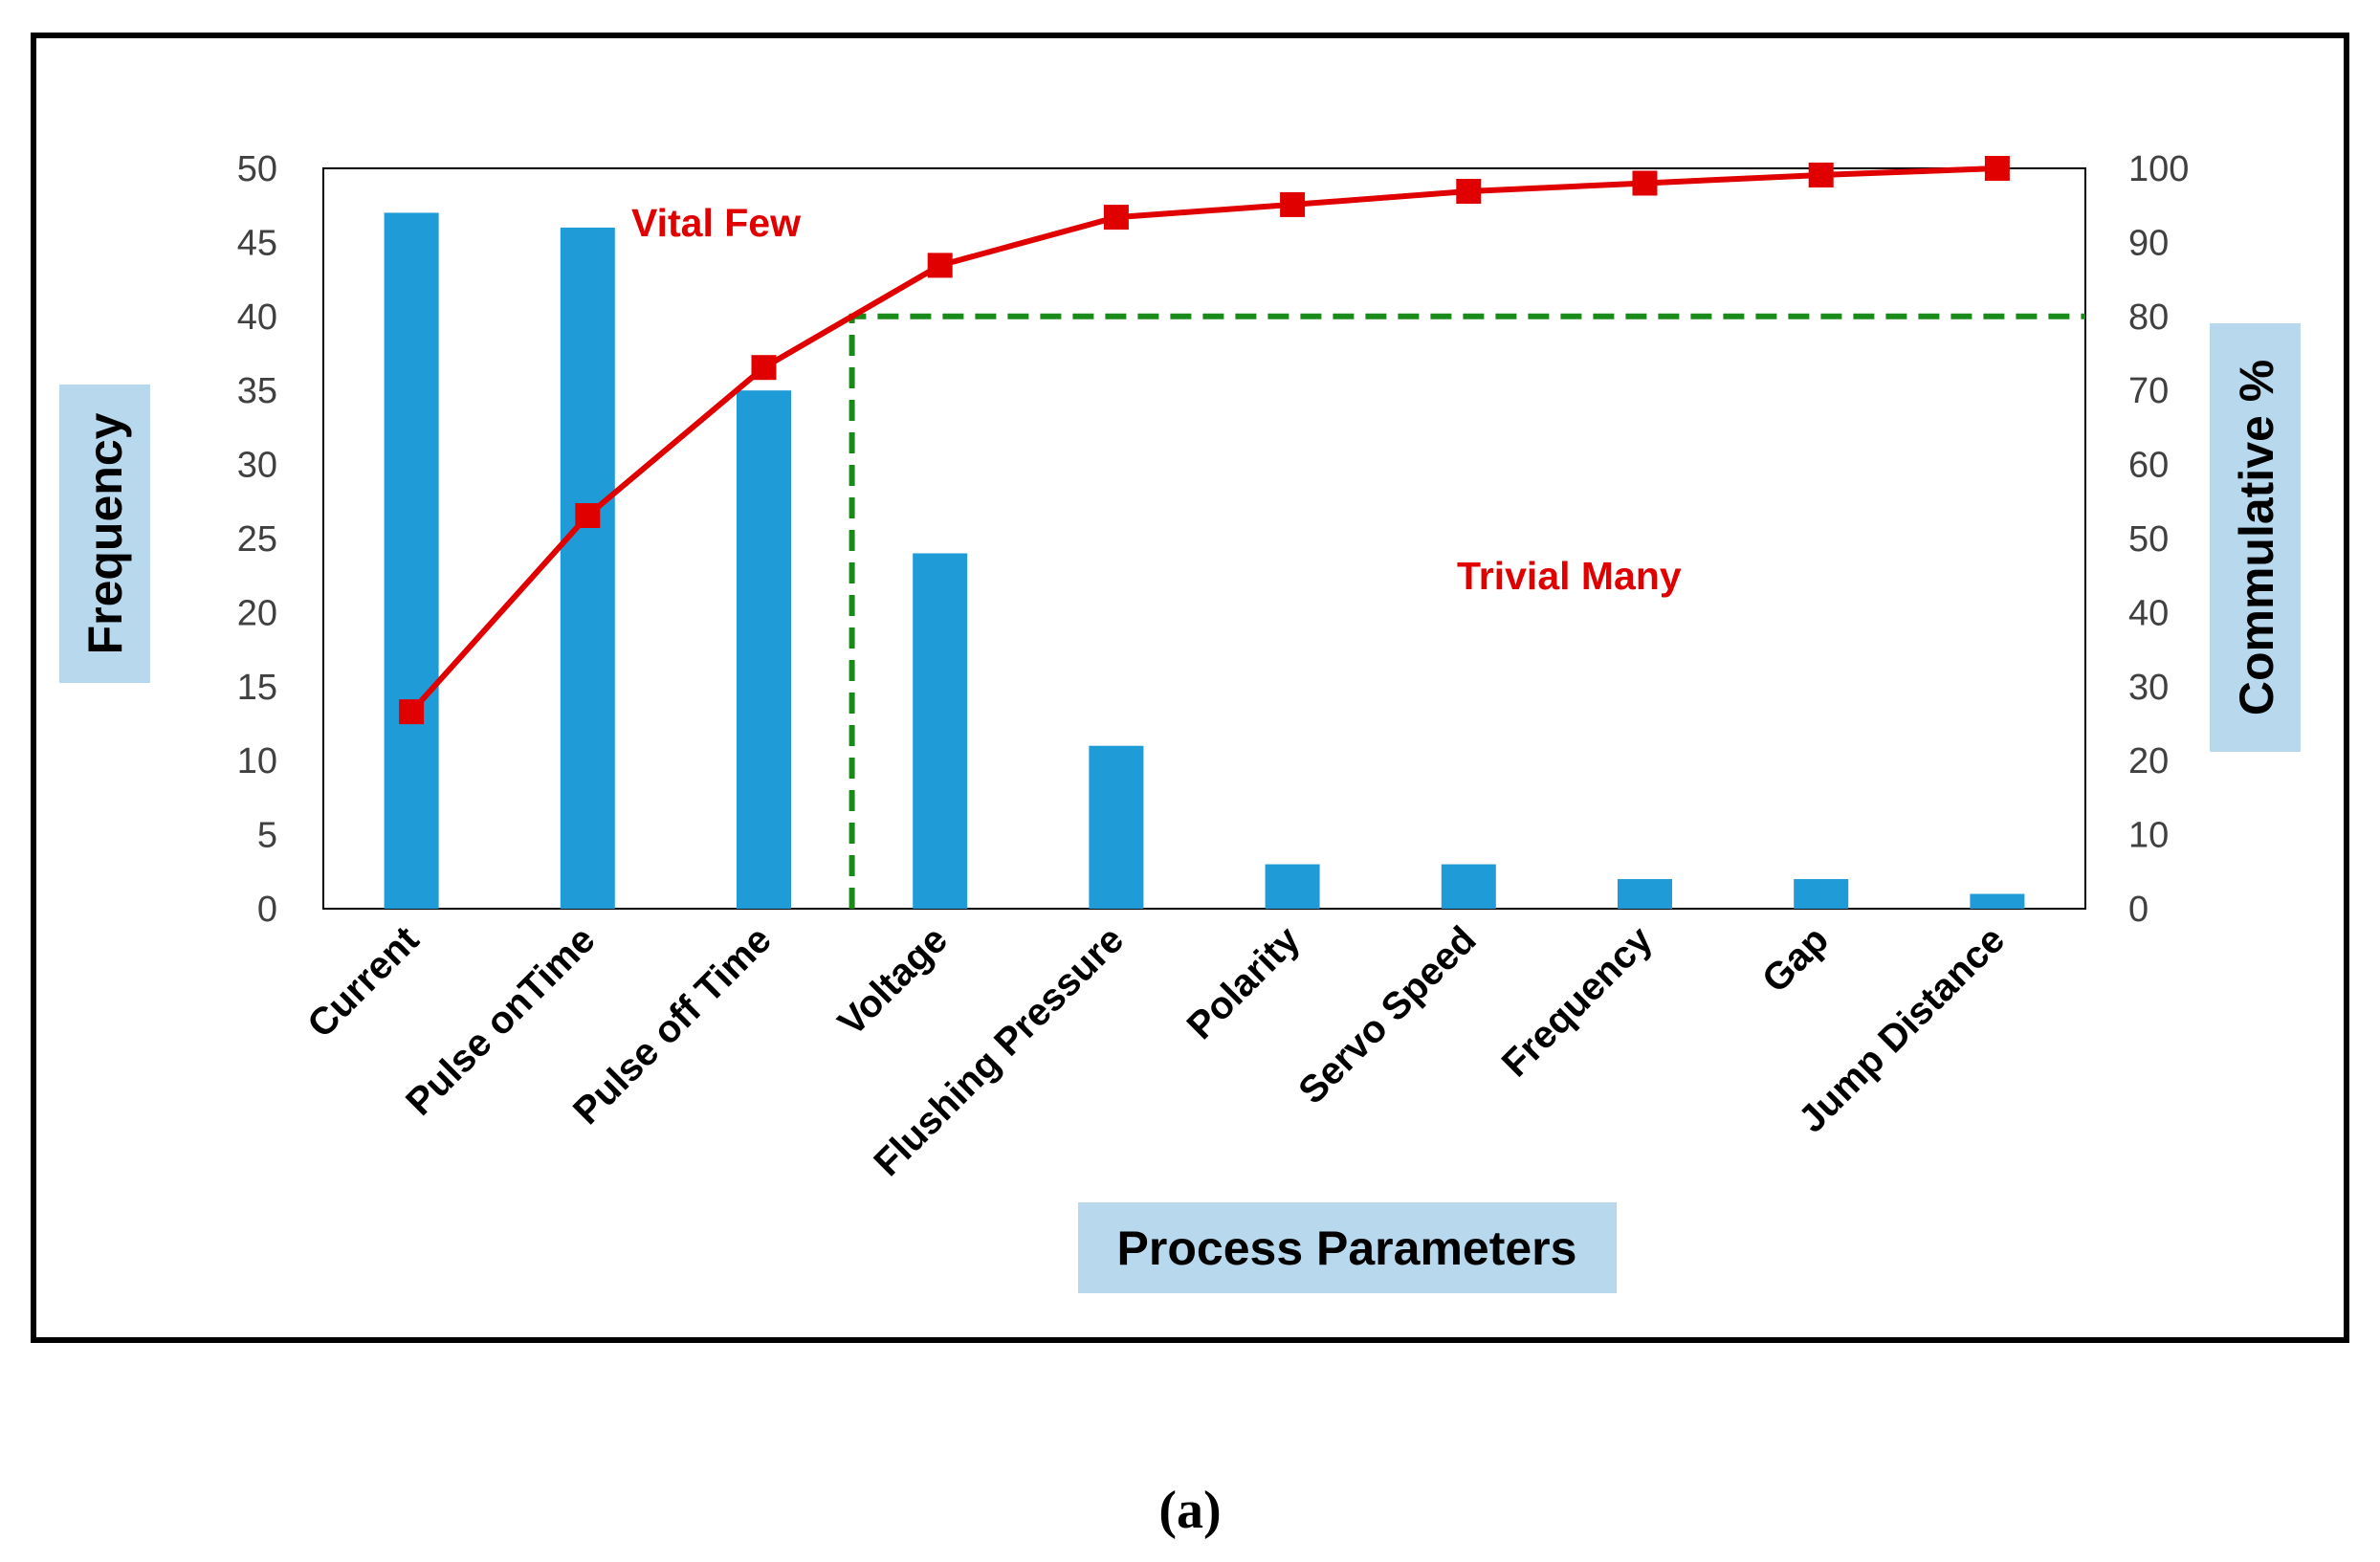 The width and height of the screenshot is (2380, 1562). Describe the element at coordinates (267, 836) in the screenshot. I see `y-tick-label: 5` at that location.